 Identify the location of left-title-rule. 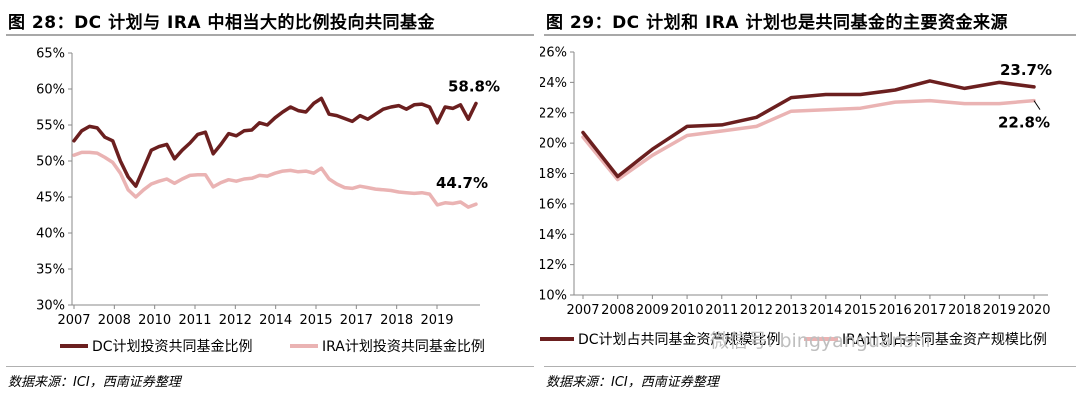
(270, 35).